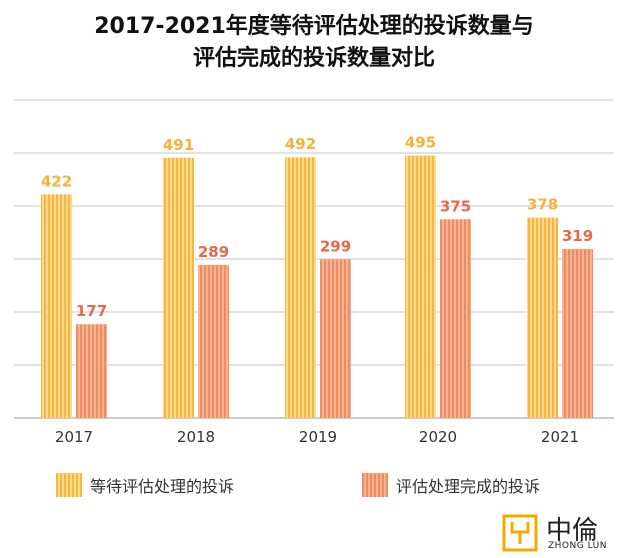 The width and height of the screenshot is (628, 558). I want to click on legend-label-completed: 评估处理完成的投诉, so click(468, 486).